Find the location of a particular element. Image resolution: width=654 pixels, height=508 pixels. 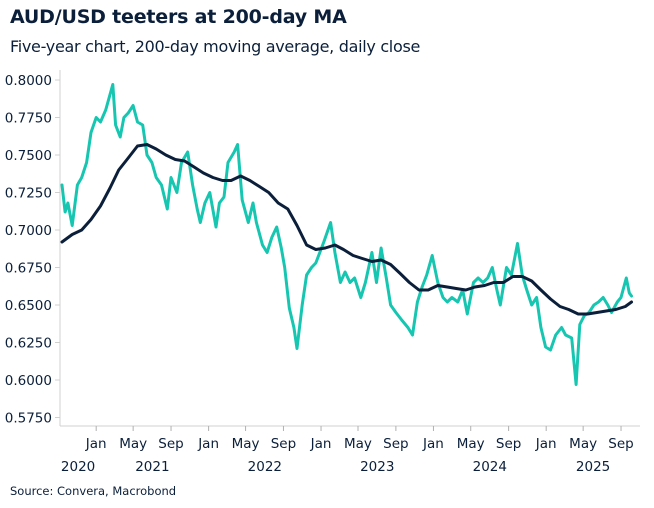

y-tick-label: 0.7500 is located at coordinates (28, 156).